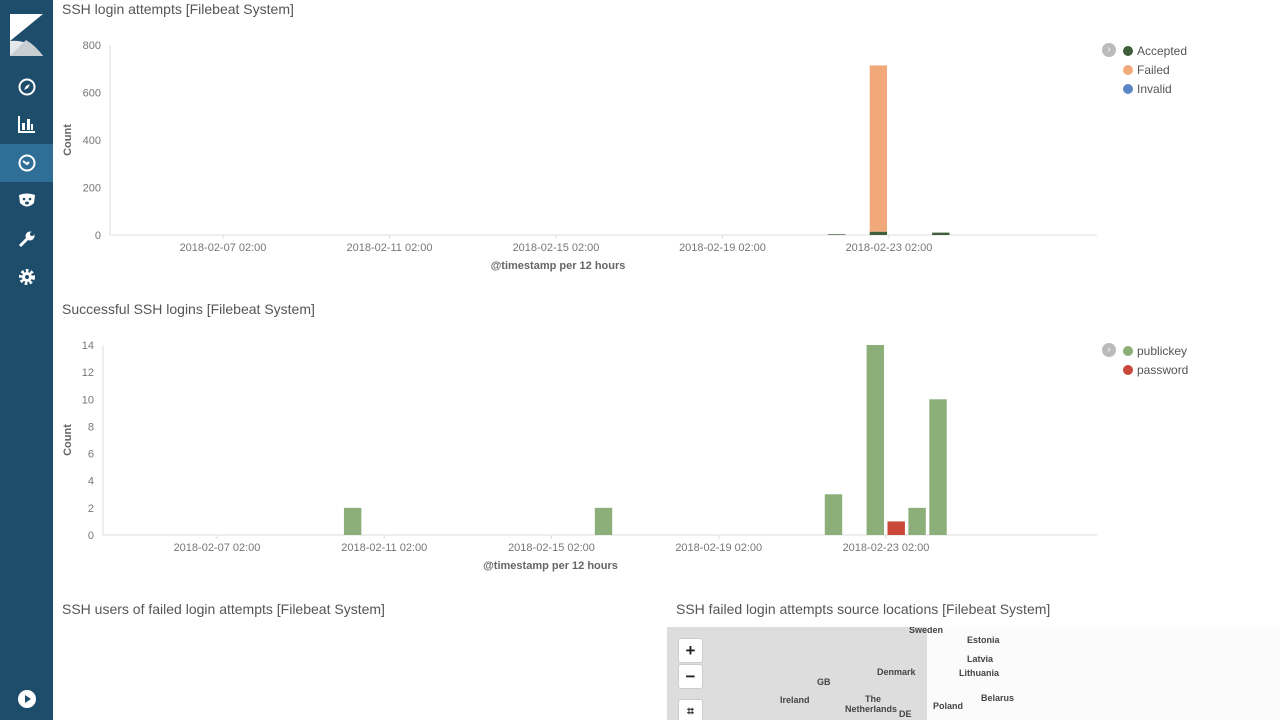 The image size is (1280, 720). I want to click on chart-legend: › Accepted Failed Invalid, so click(1144, 69).